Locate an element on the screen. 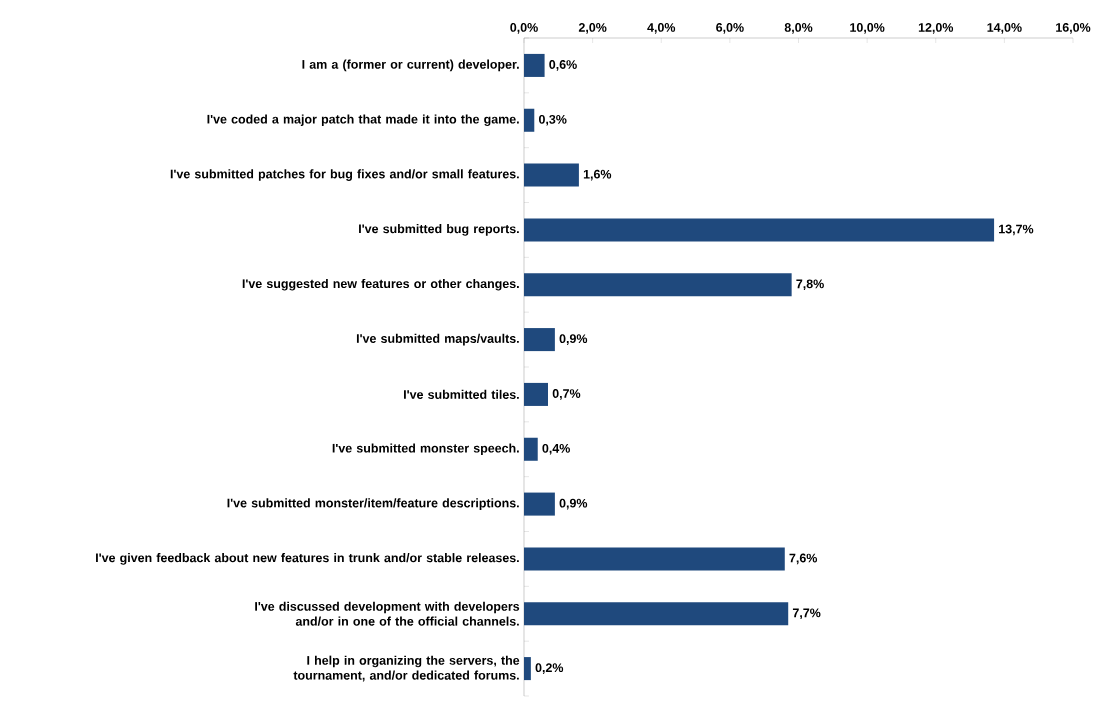  data-label: 7,8% is located at coordinates (810, 285).